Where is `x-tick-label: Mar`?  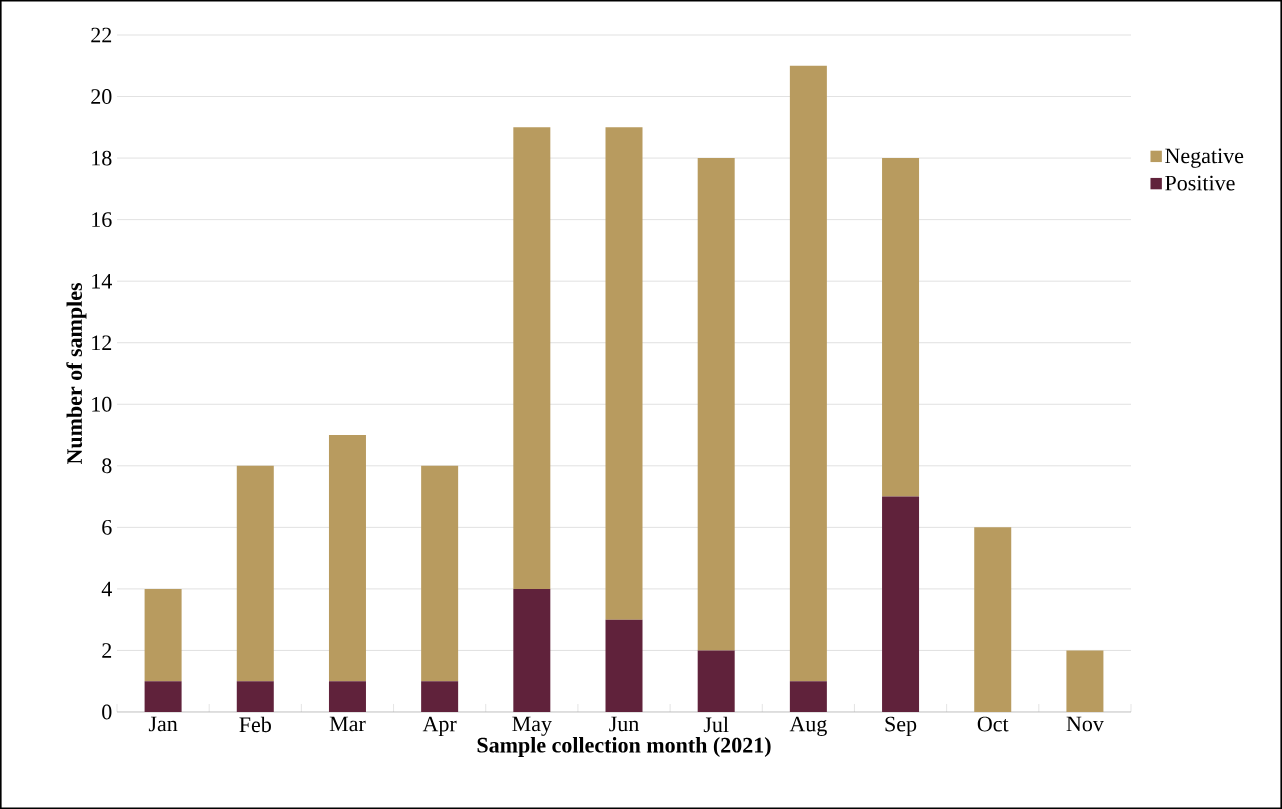
x-tick-label: Mar is located at coordinates (347, 724).